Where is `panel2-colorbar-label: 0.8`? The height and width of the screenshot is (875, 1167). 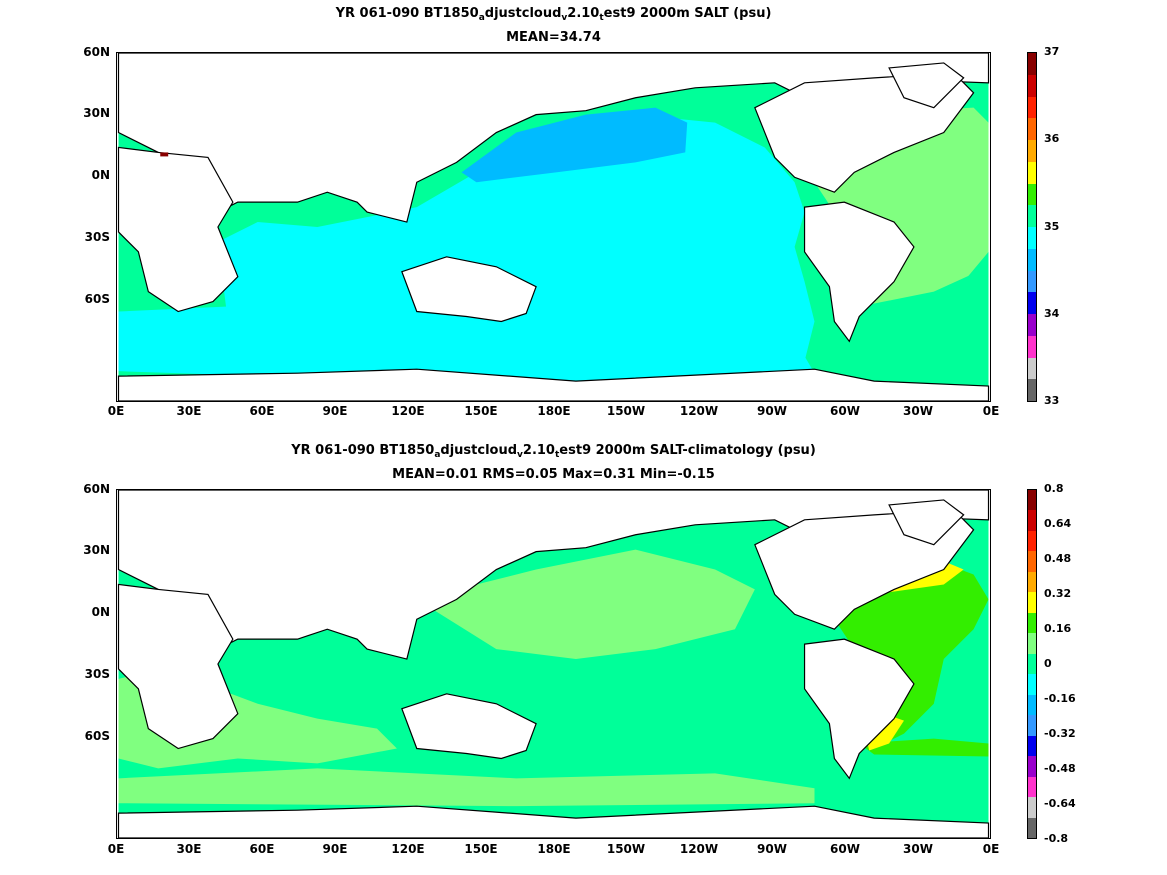
panel2-colorbar-label: 0.8 is located at coordinates (1054, 488).